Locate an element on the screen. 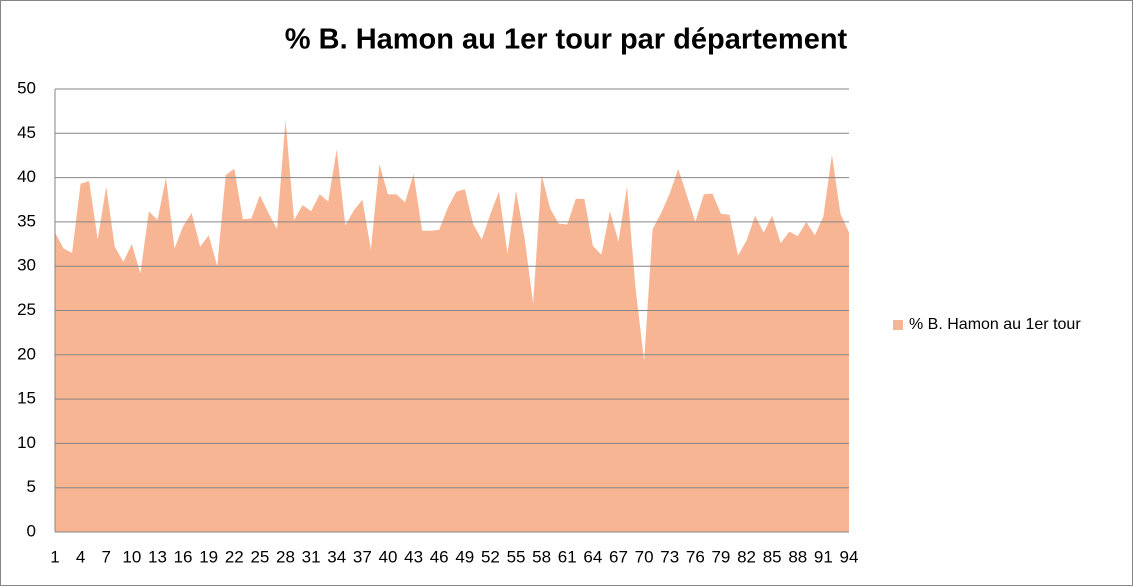  legend-label: % B. Hamon au 1er tour is located at coordinates (995, 324).